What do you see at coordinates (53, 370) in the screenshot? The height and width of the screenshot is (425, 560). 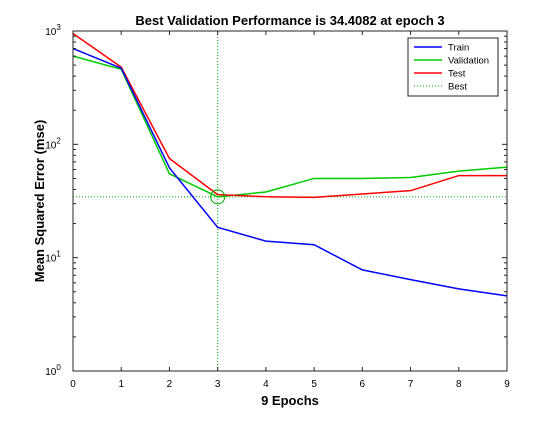 I see `y-tick-label: 10⁰` at bounding box center [53, 370].